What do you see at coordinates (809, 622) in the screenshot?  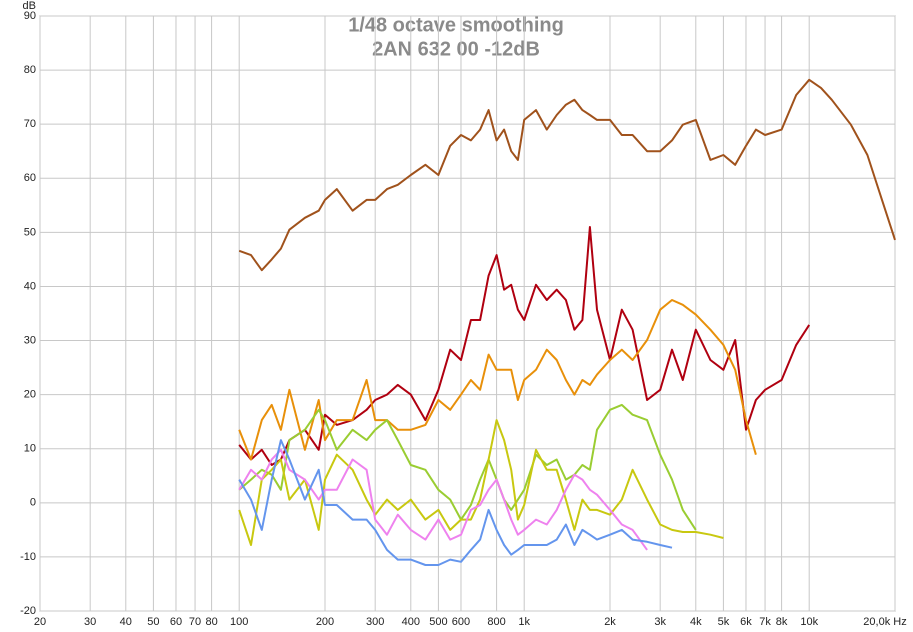 I see `x-tick-label: 10k` at bounding box center [809, 622].